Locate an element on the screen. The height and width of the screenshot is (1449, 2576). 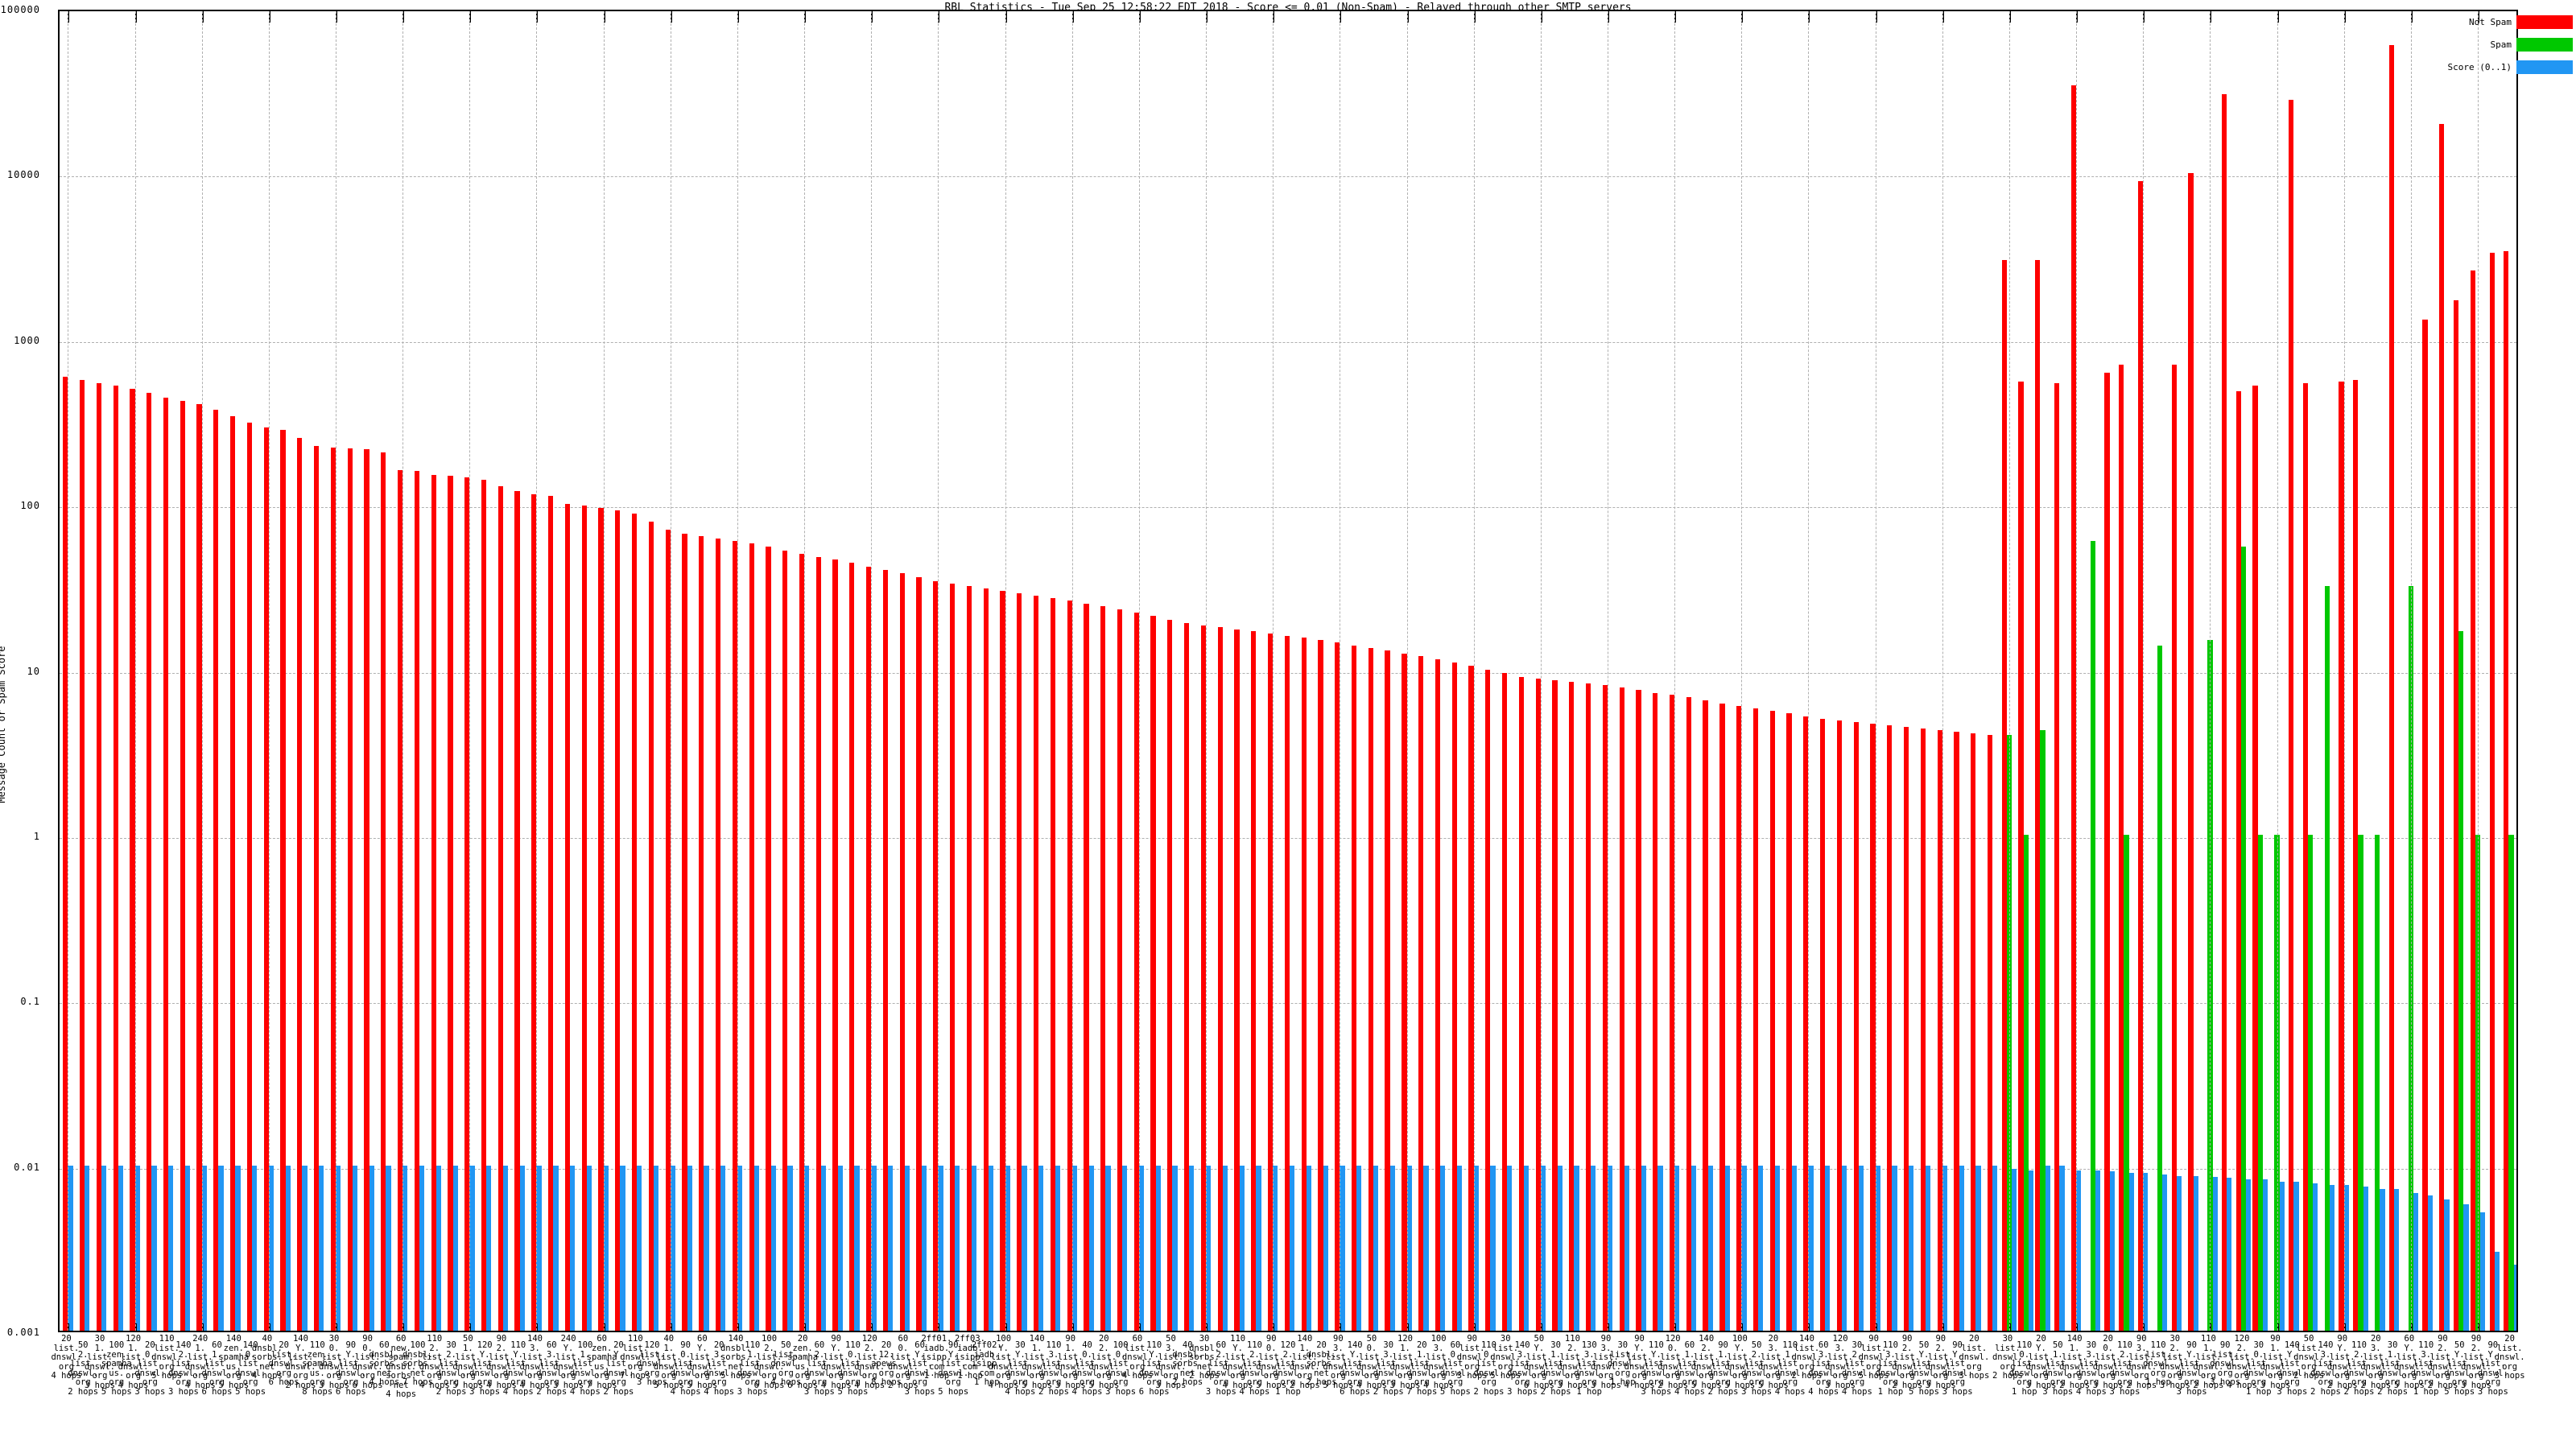
x-axis-label: 20 3. list. dnswl. org 5 hops is located at coordinates (1773, 1362).